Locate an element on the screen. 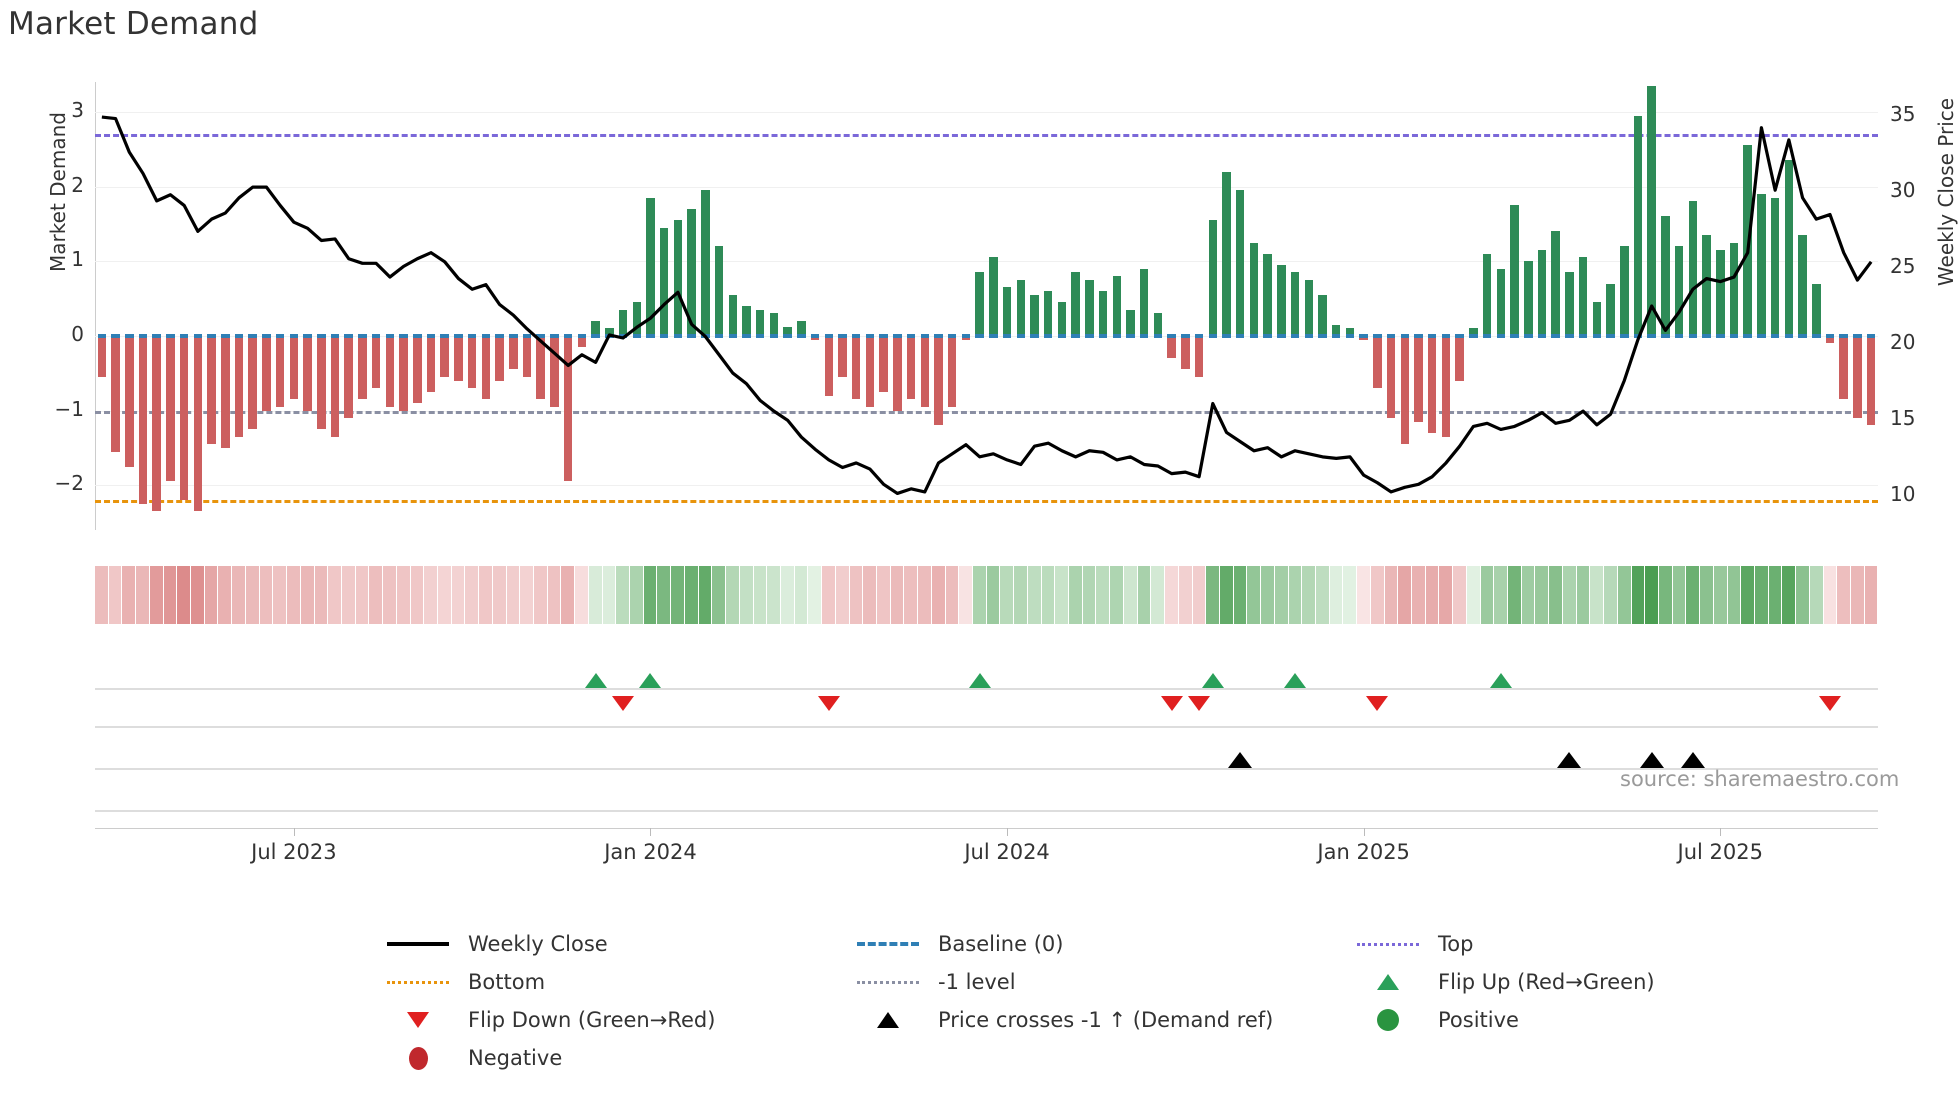 The image size is (1960, 1102). legend-item: Top is located at coordinates (1555, 944).